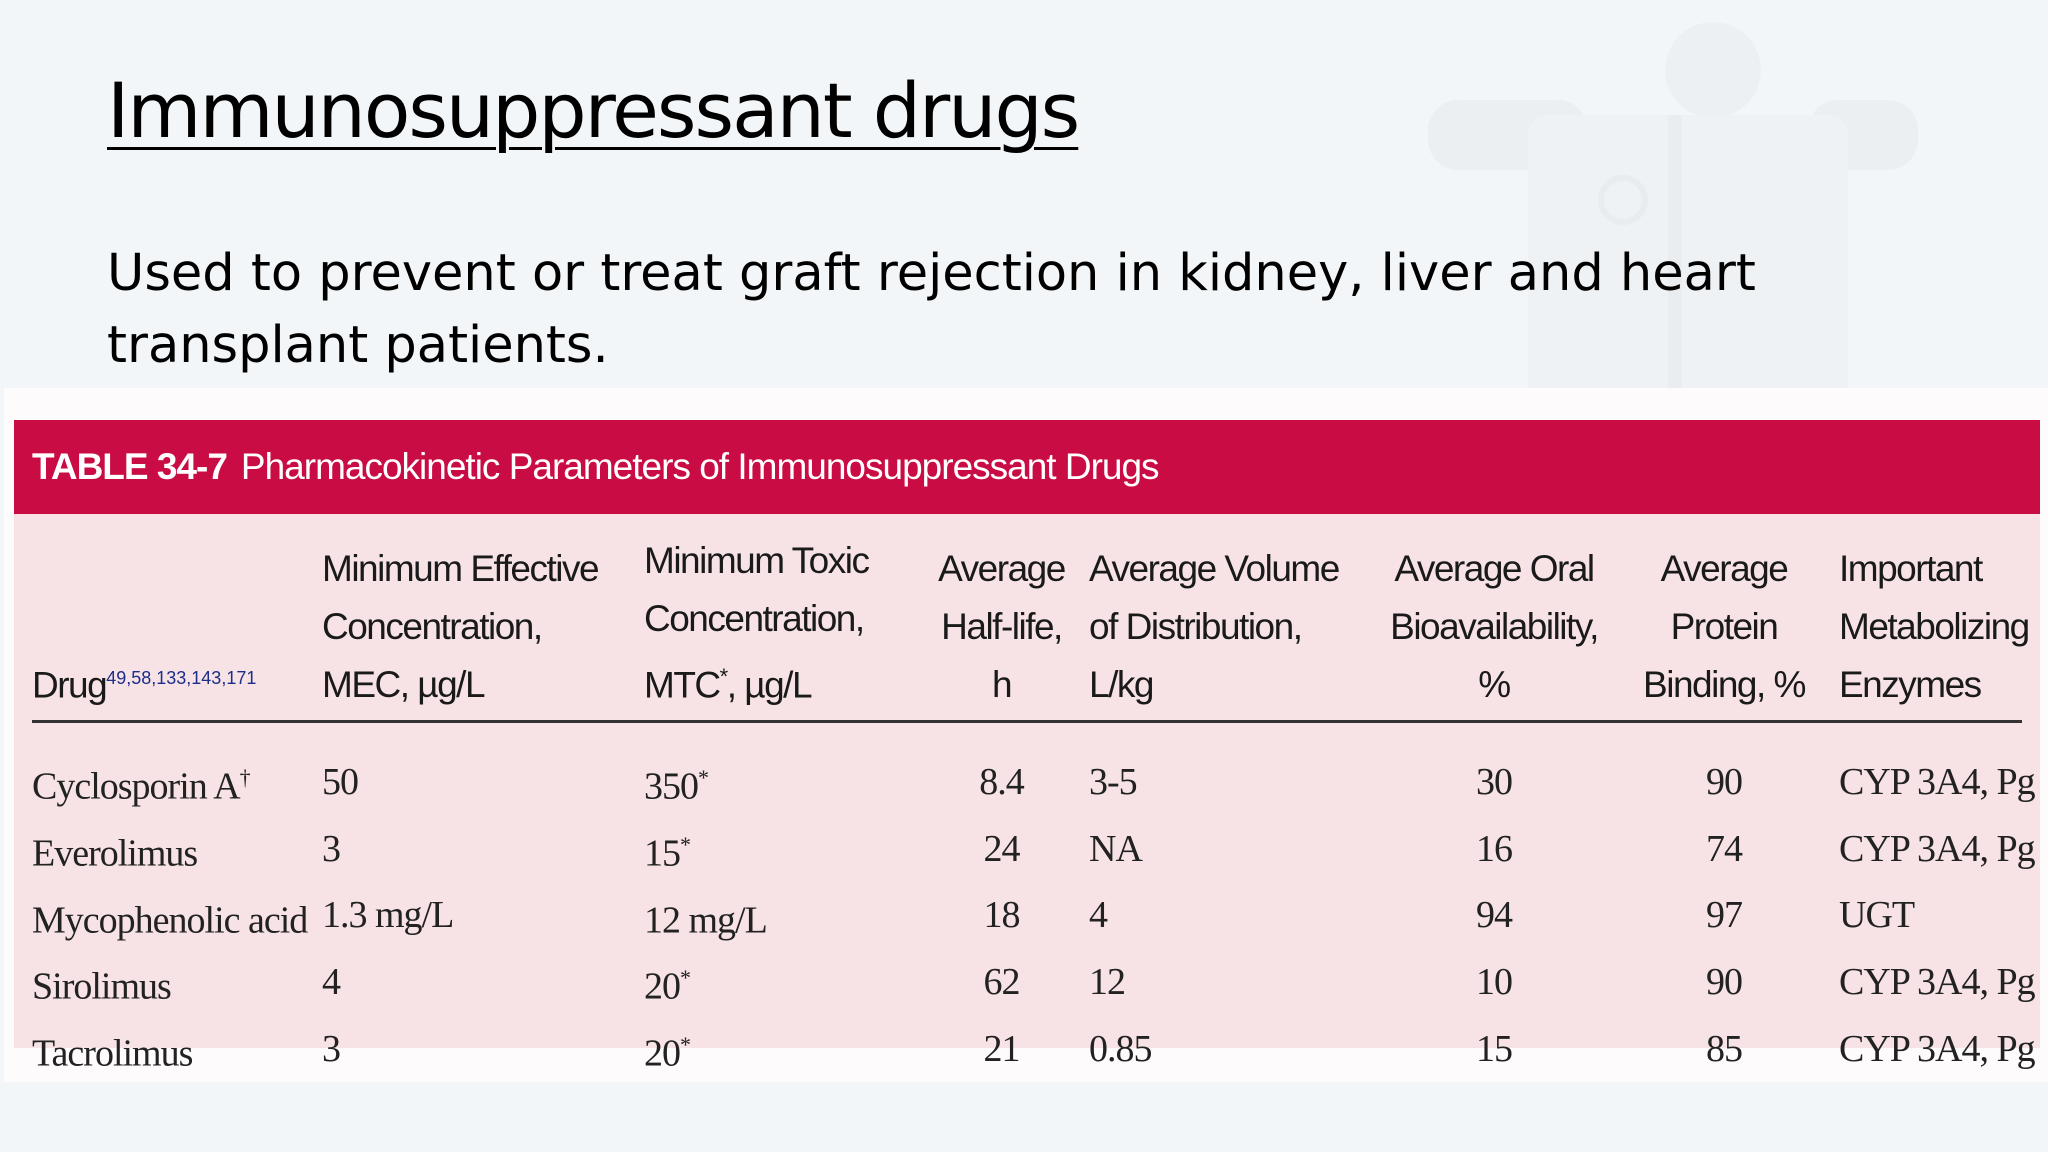 The width and height of the screenshot is (2048, 1152). Describe the element at coordinates (1002, 848) in the screenshot. I see `cell-half-life: 24` at that location.